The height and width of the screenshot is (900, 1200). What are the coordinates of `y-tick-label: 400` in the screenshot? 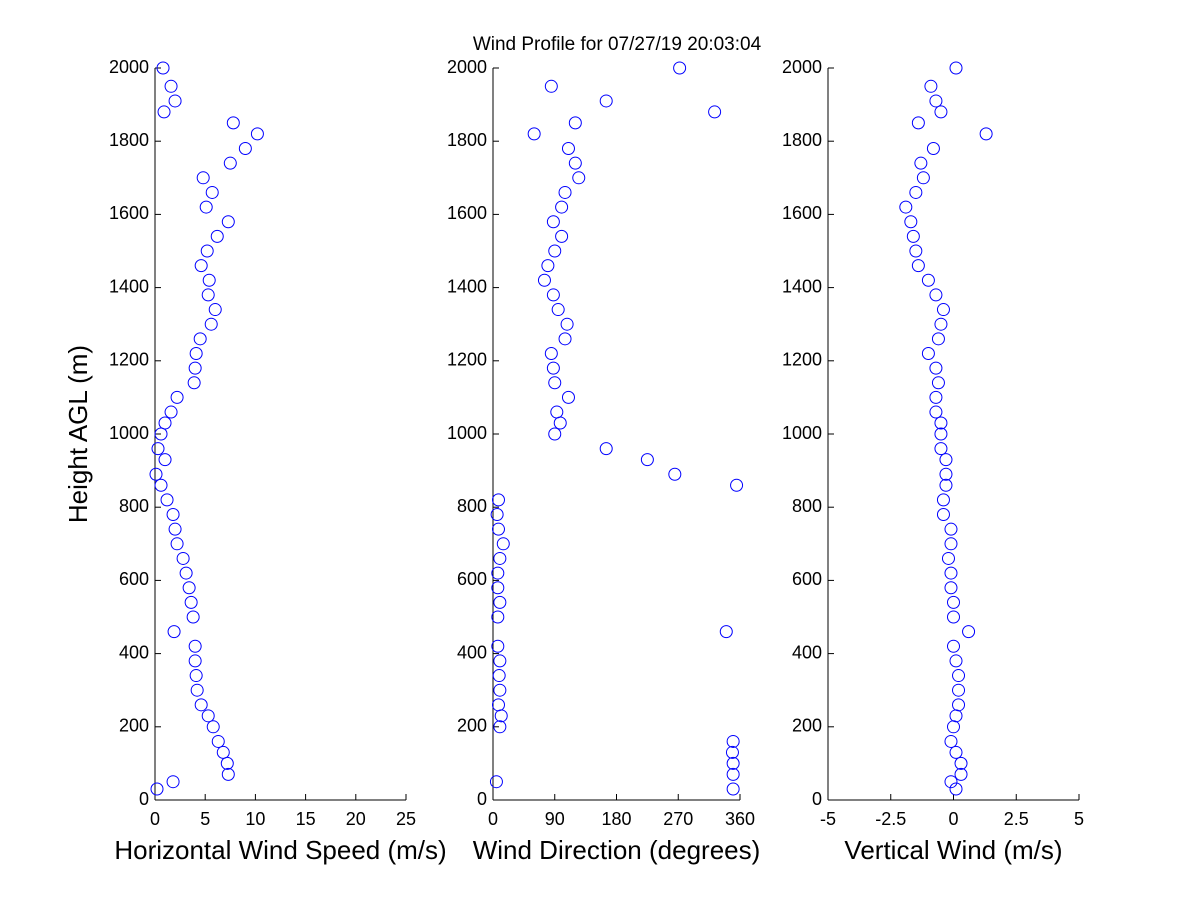 It's located at (134, 652).